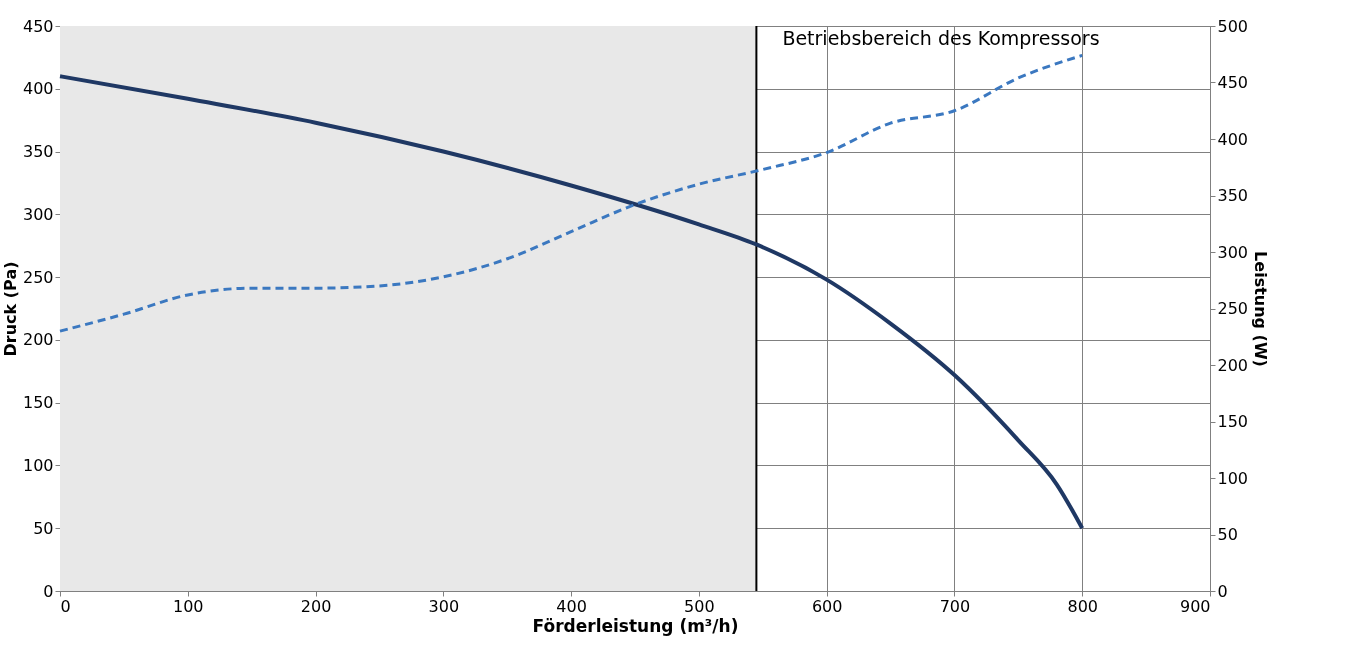  I want to click on x-tick-label: 500, so click(699, 606).